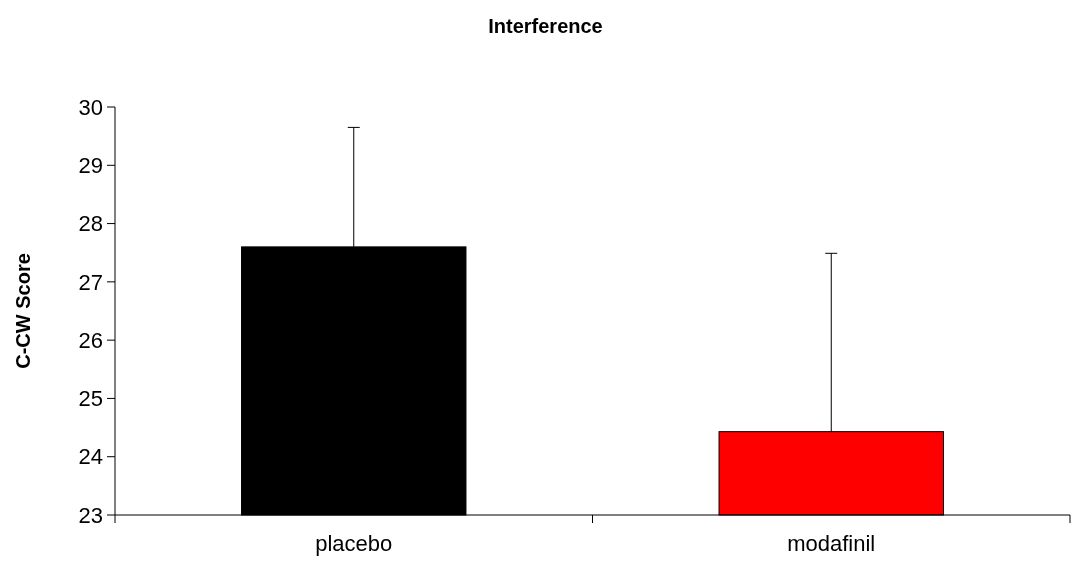 The width and height of the screenshot is (1080, 573). What do you see at coordinates (90, 165) in the screenshot?
I see `y-tick-label: 29` at bounding box center [90, 165].